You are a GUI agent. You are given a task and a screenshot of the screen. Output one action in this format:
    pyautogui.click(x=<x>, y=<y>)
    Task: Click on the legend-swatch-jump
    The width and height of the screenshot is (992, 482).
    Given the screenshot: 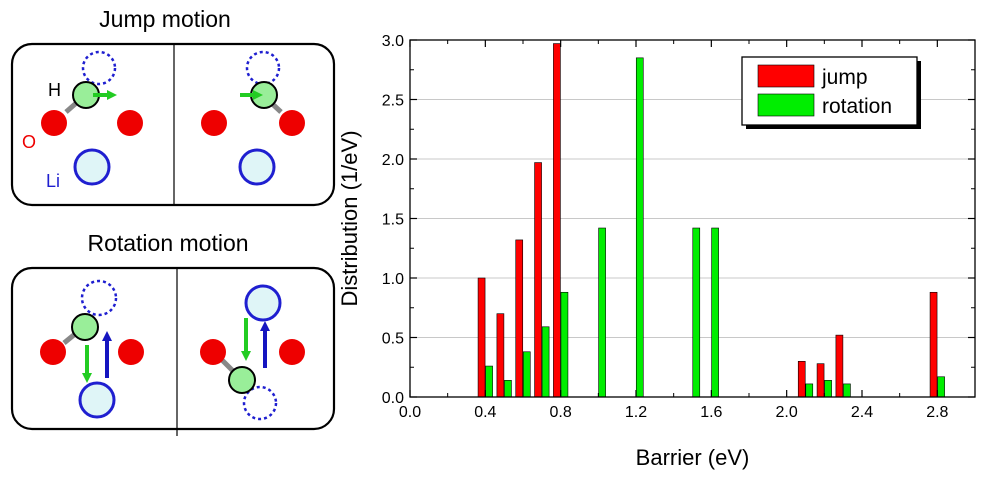 What is the action you would take?
    pyautogui.click(x=786, y=76)
    